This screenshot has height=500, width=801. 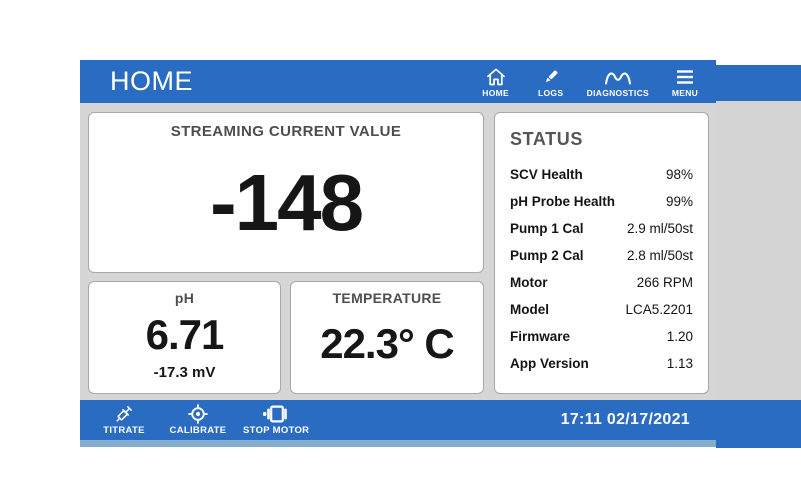 What do you see at coordinates (398, 420) in the screenshot?
I see `bottom-bar: TITRATE CALIBRATE` at bounding box center [398, 420].